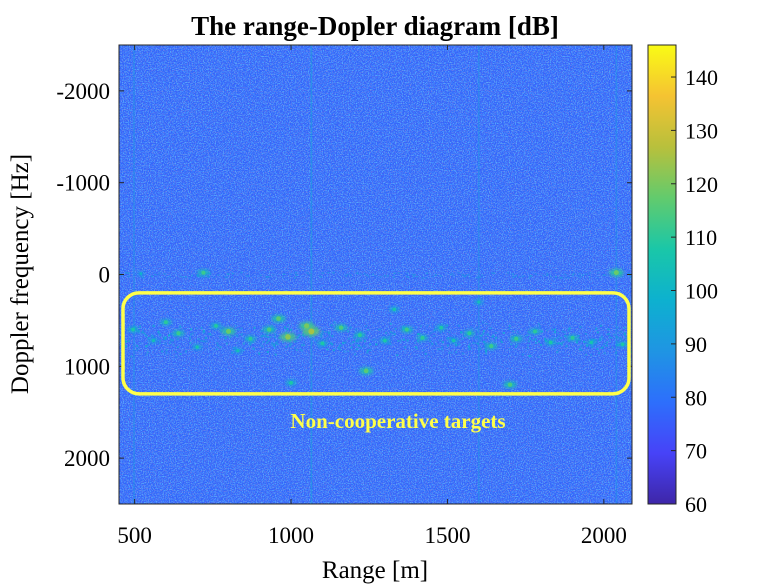 Image resolution: width=780 pixels, height=586 pixels. Describe the element at coordinates (87, 366) in the screenshot. I see `y-tick-label: 1000` at that location.